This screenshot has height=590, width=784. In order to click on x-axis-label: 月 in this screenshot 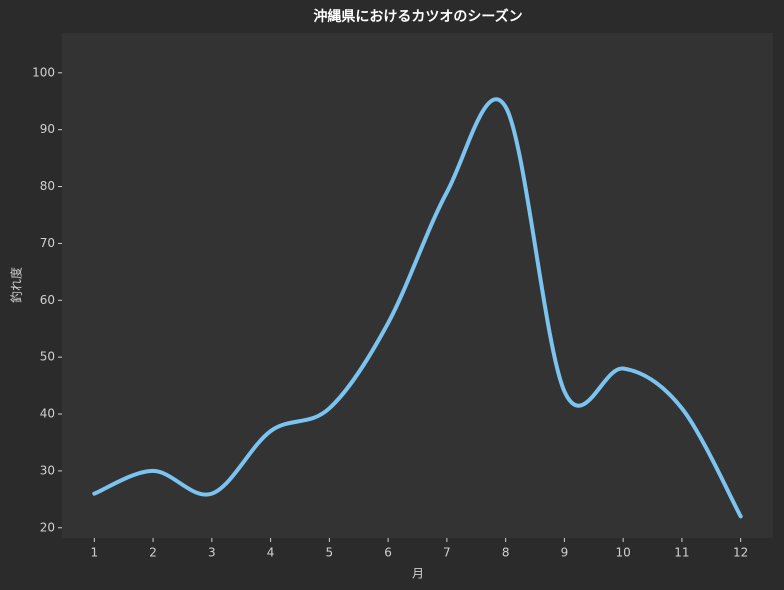, I will do `click(418, 574)`.